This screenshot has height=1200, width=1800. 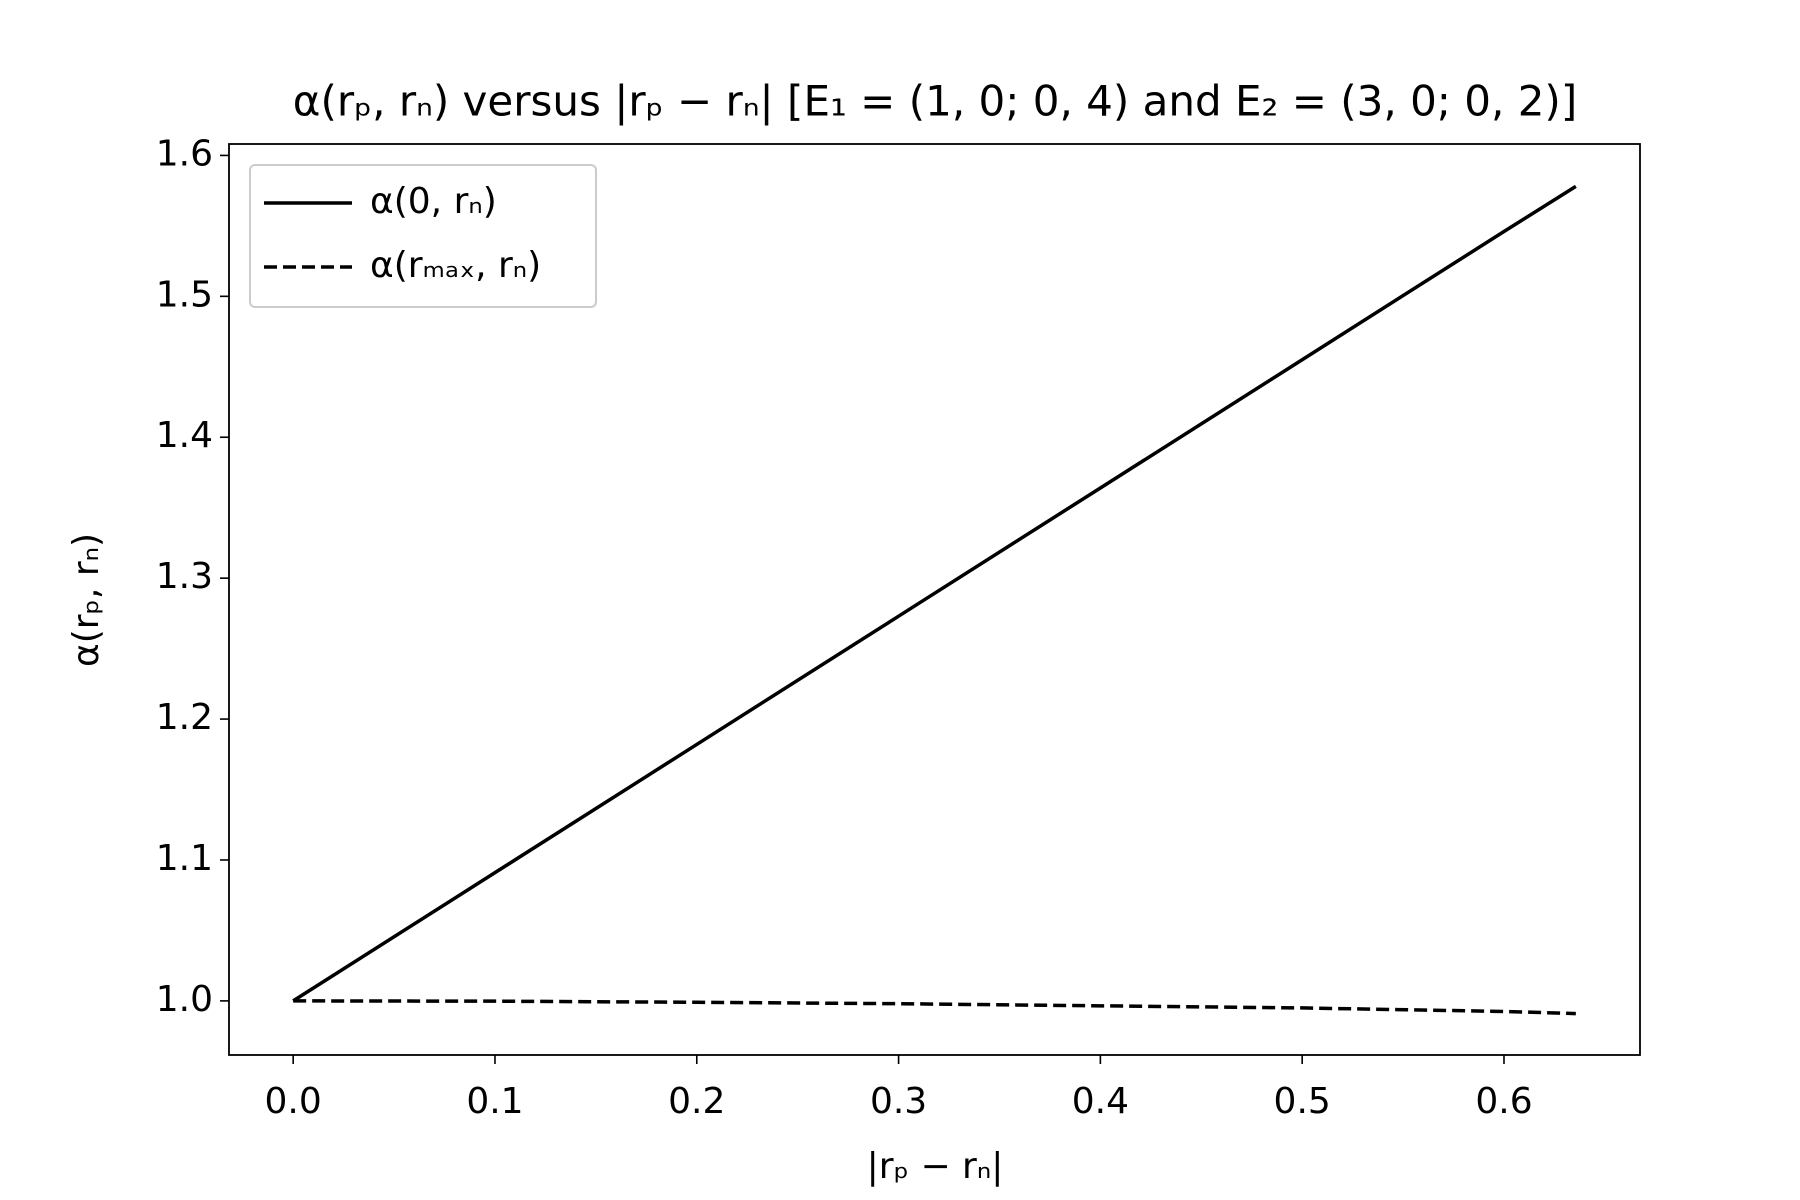 I want to click on legend-box, so click(x=423, y=236).